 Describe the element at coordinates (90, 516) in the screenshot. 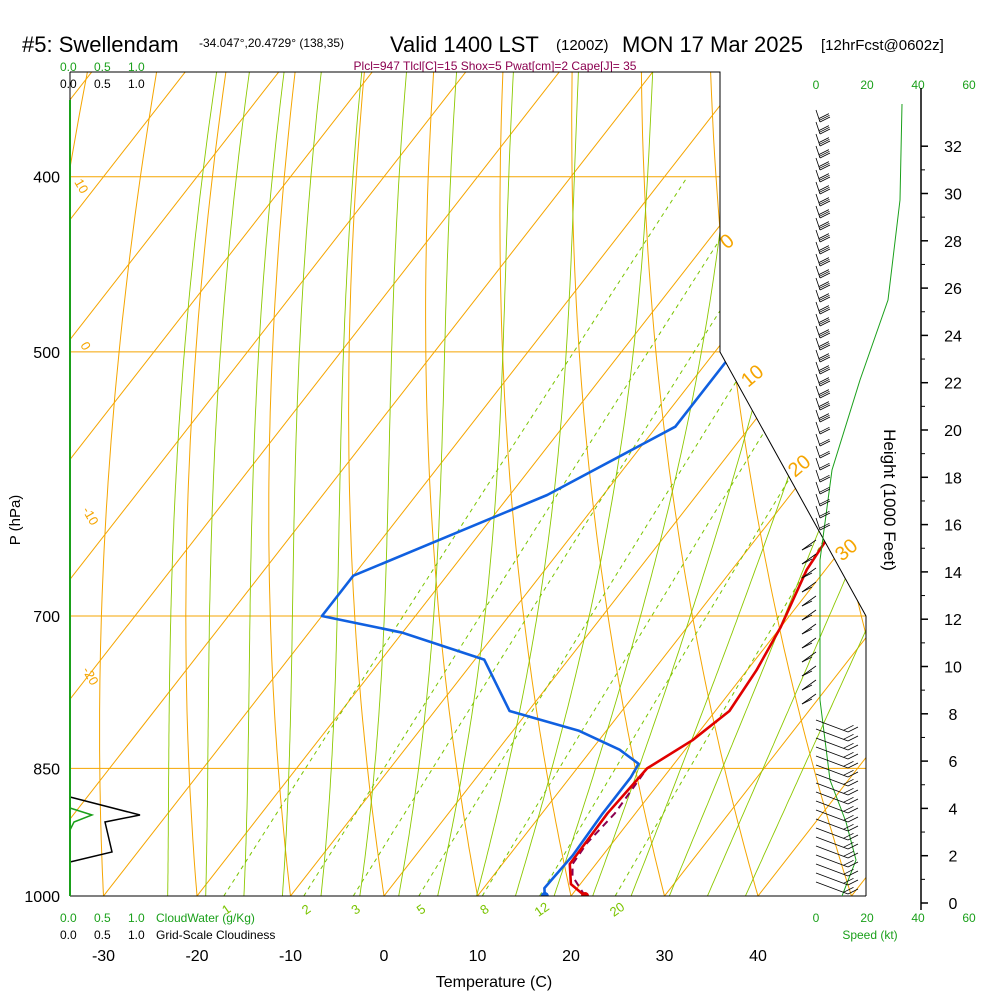

I see `isotherm-label: -10` at that location.